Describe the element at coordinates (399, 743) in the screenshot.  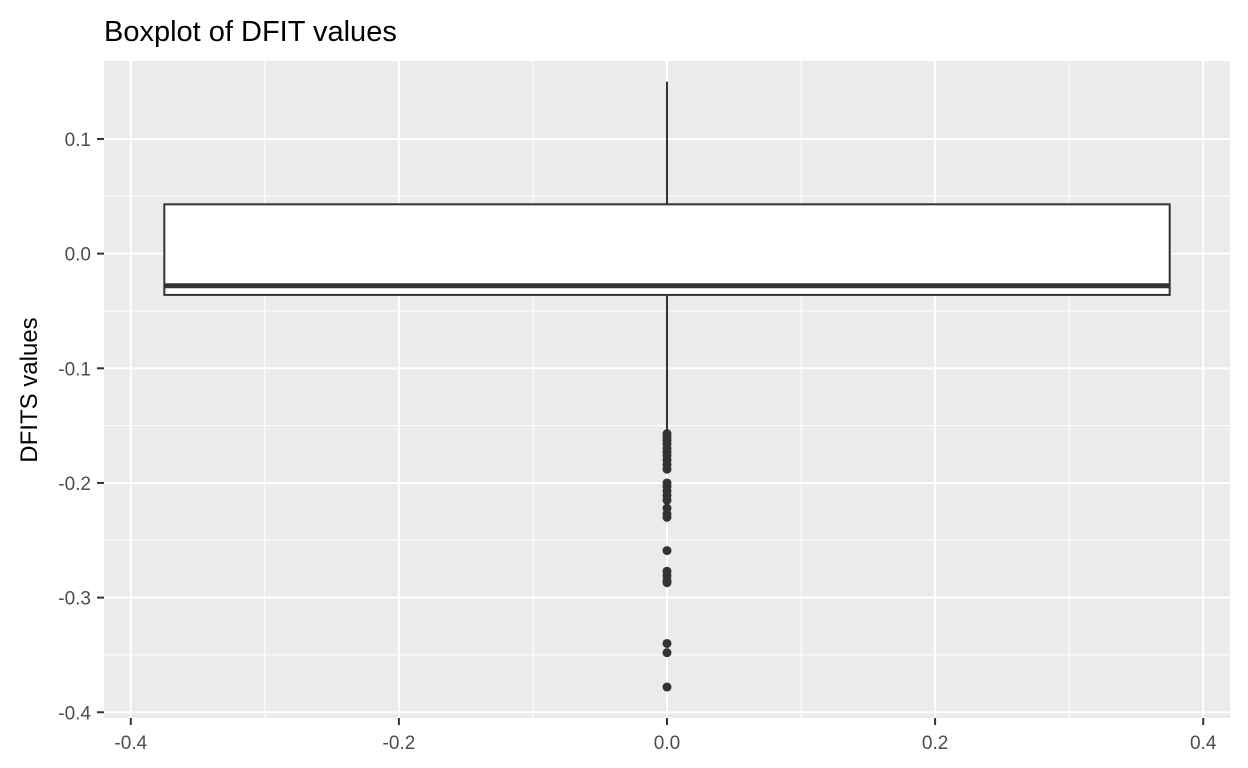
I see `x-tick-label: -0.2` at that location.